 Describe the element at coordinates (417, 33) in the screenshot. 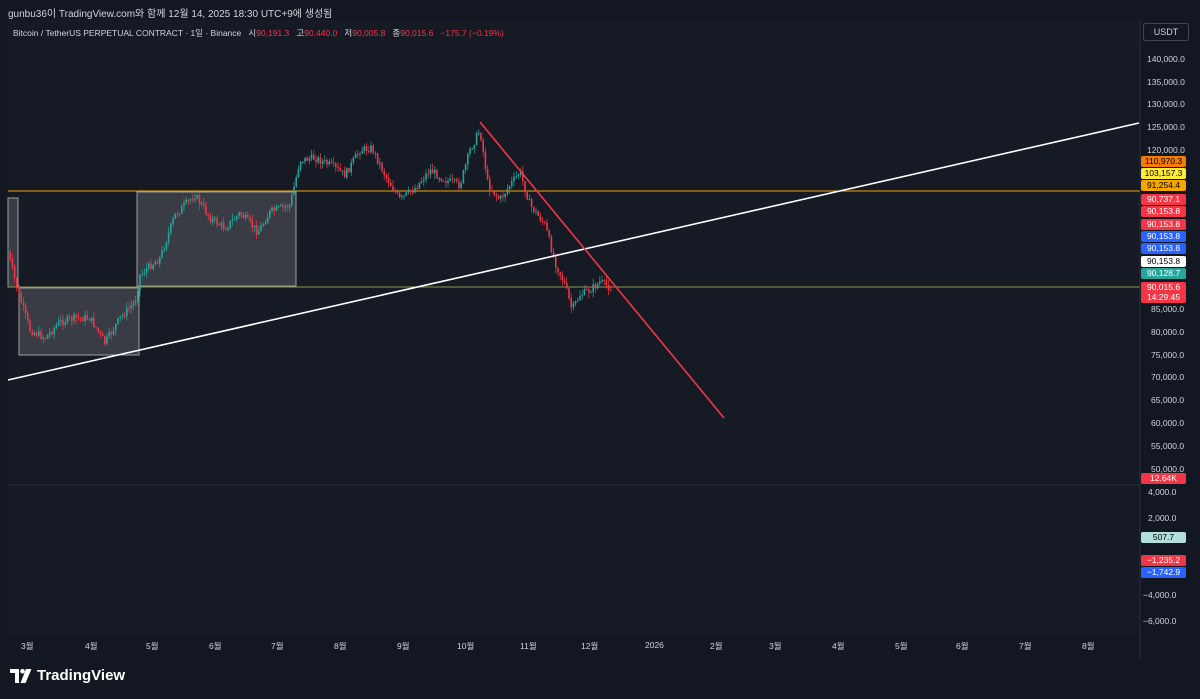

I see `close-value: 90,015.6` at that location.